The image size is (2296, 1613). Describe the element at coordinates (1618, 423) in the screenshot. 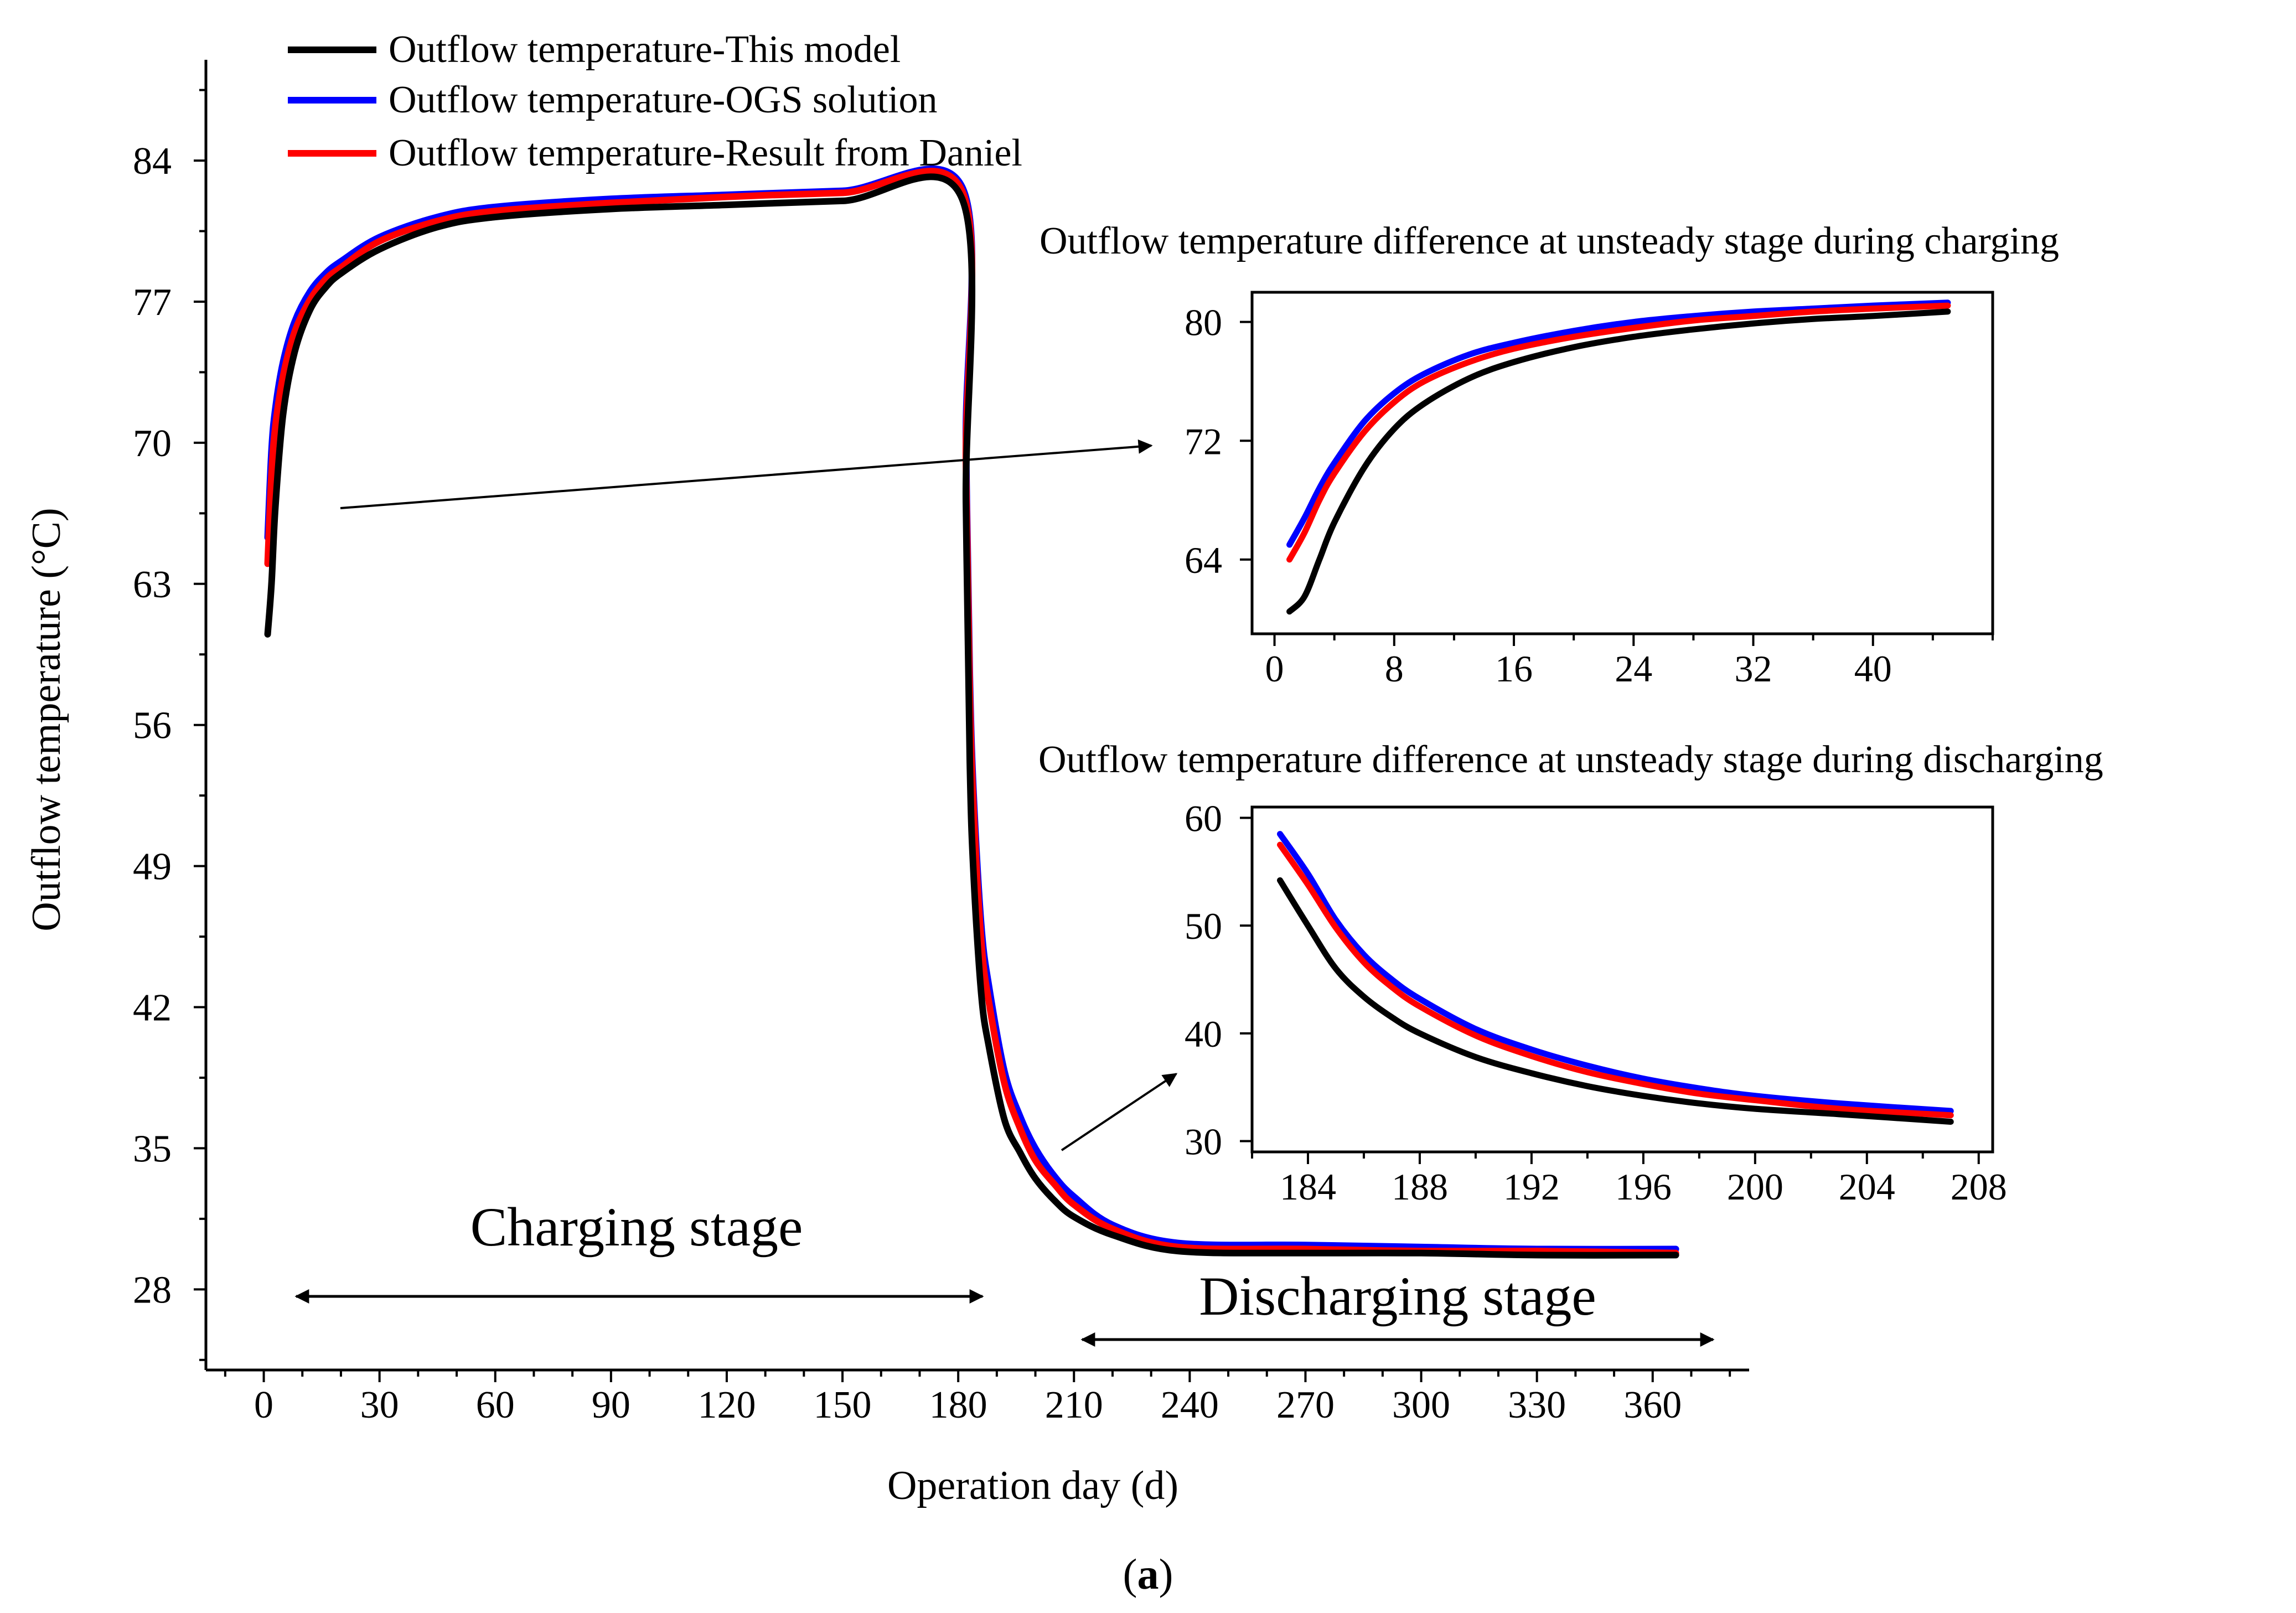

I see `inset-charging-series-ogs-solution` at that location.